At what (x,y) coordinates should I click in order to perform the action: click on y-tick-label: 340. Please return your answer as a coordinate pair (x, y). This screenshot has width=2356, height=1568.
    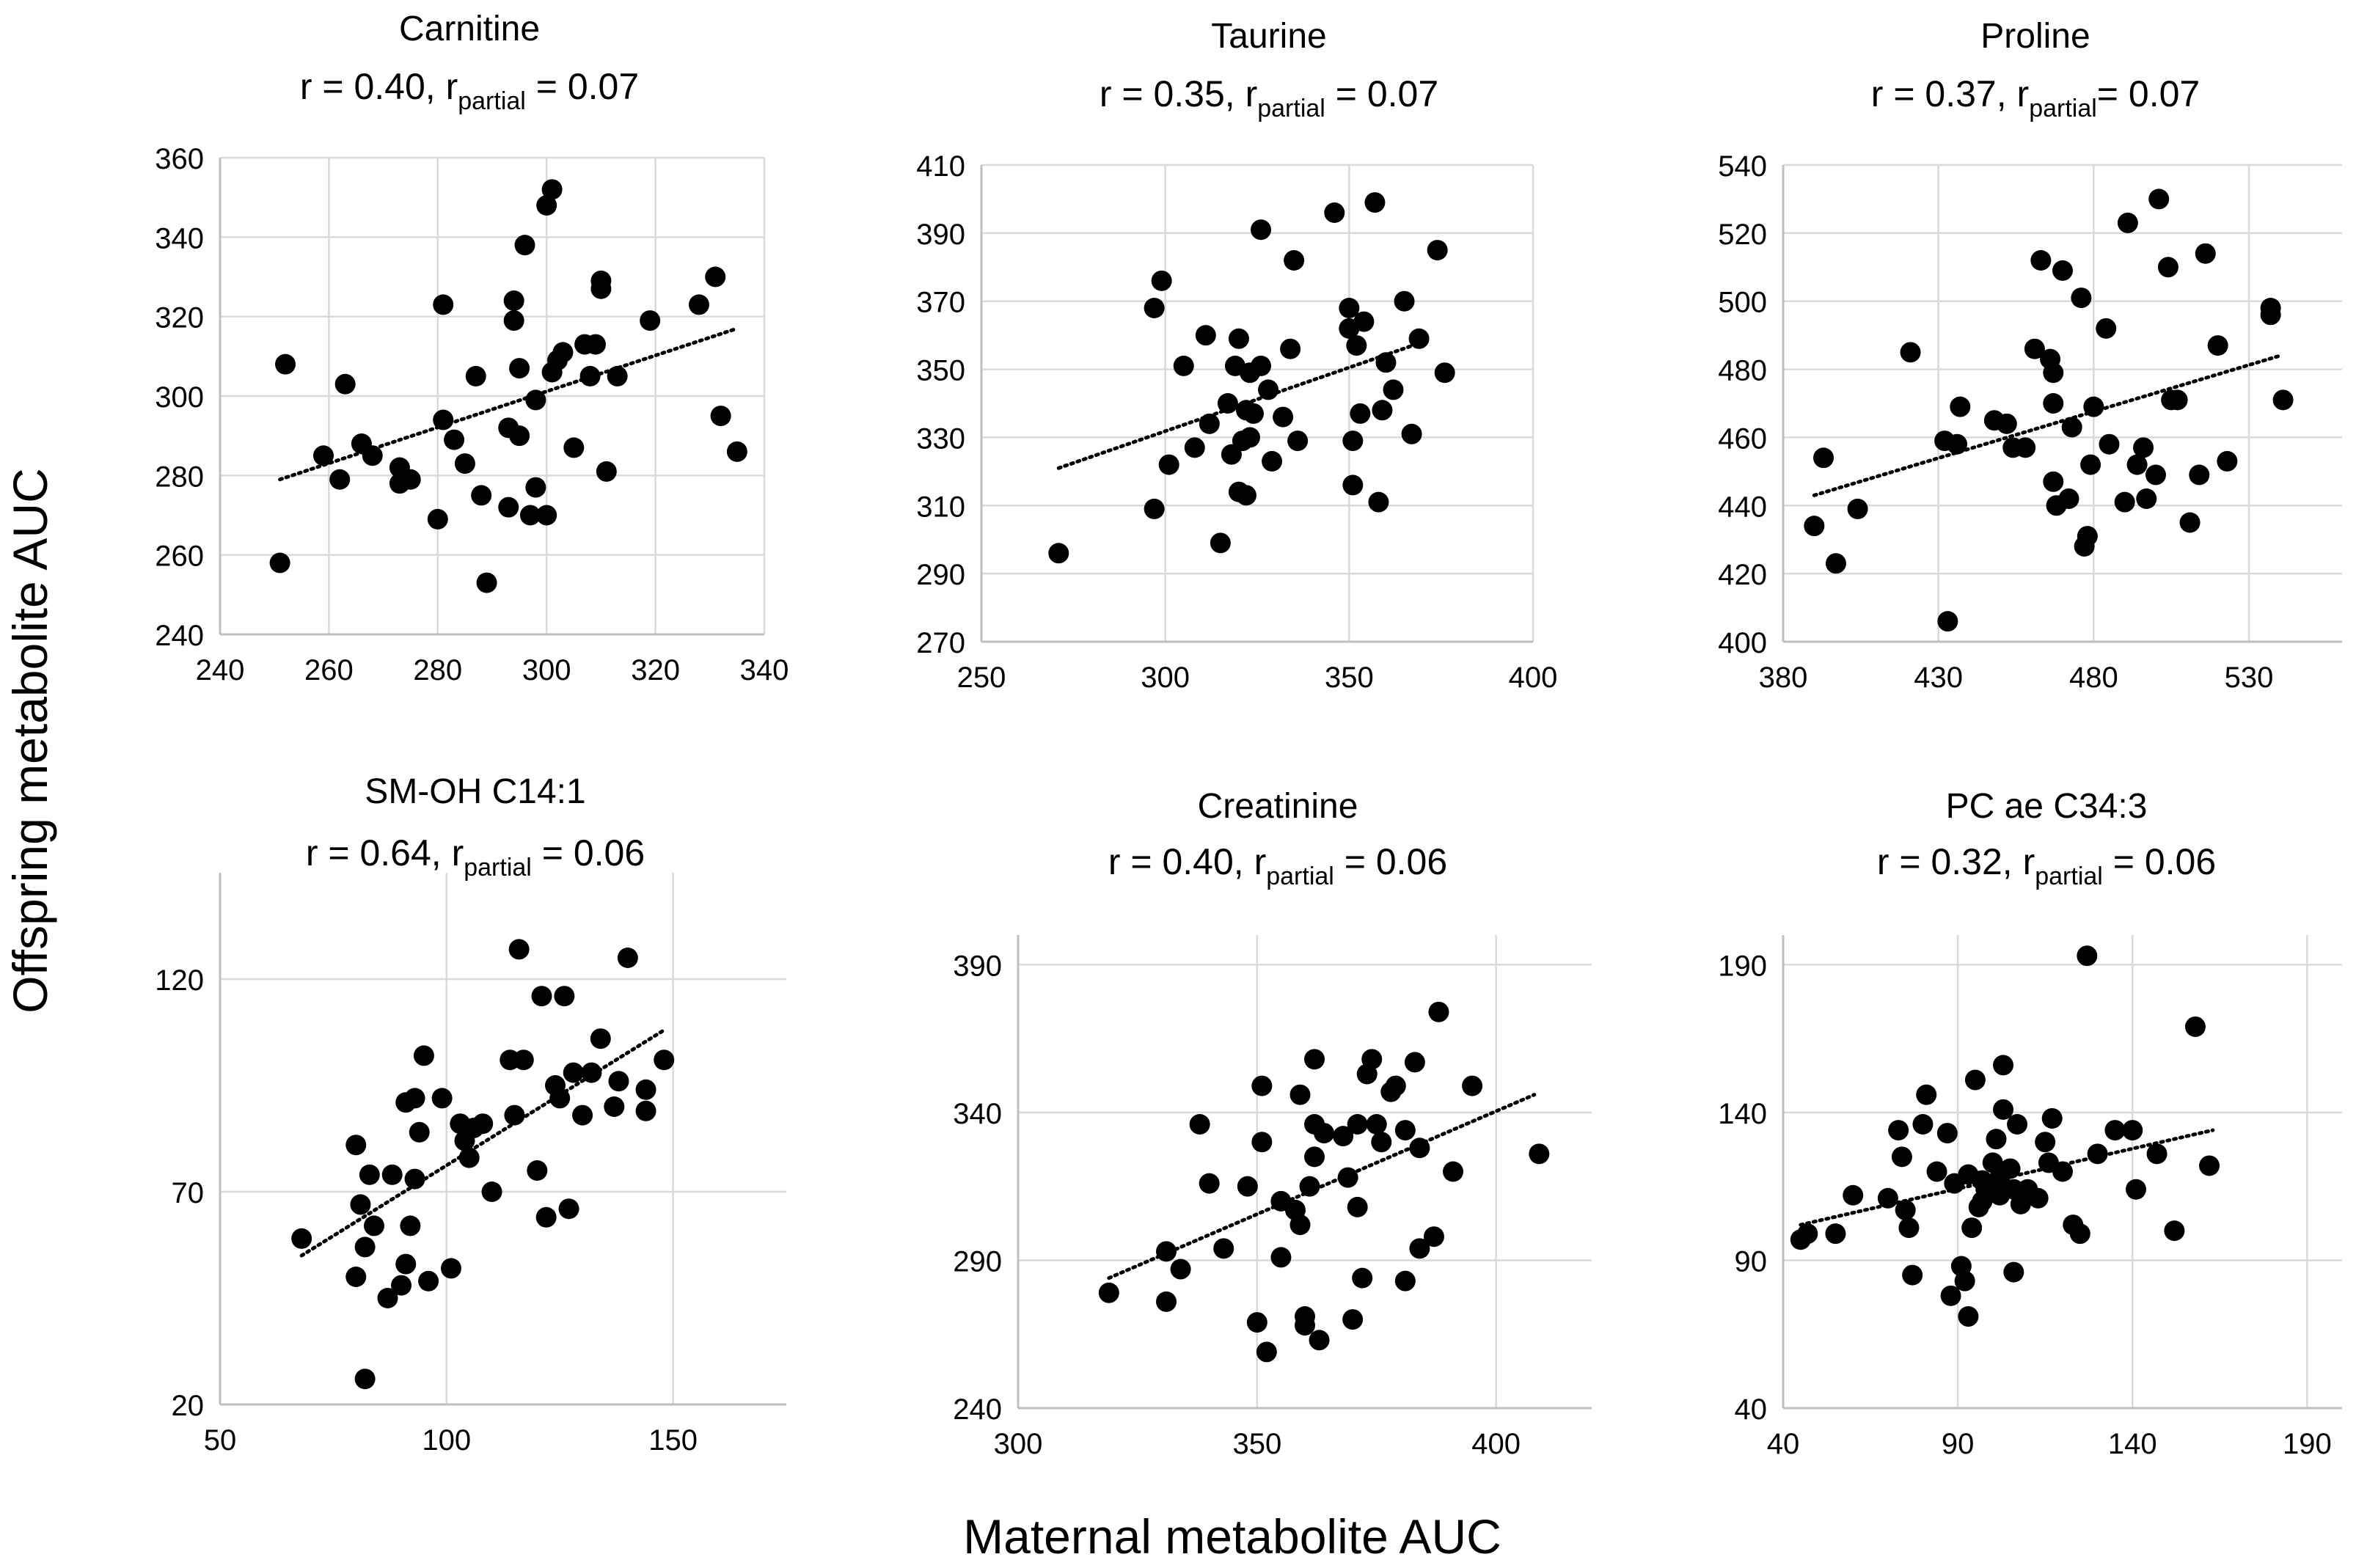
    Looking at the image, I should click on (180, 238).